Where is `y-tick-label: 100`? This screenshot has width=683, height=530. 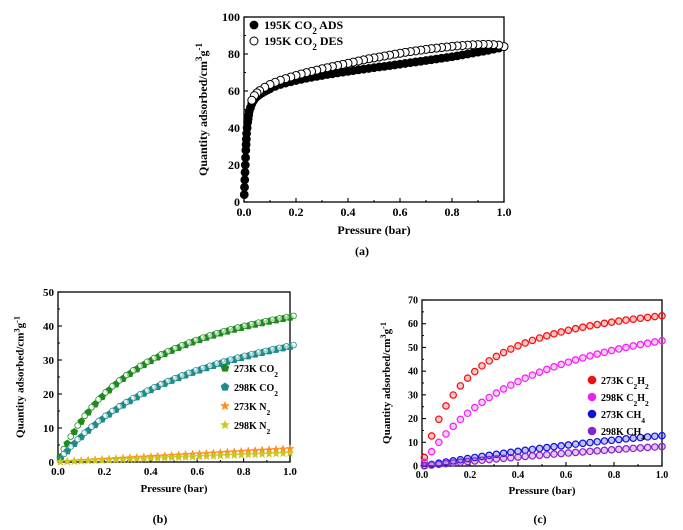 y-tick-label: 100 is located at coordinates (231, 17).